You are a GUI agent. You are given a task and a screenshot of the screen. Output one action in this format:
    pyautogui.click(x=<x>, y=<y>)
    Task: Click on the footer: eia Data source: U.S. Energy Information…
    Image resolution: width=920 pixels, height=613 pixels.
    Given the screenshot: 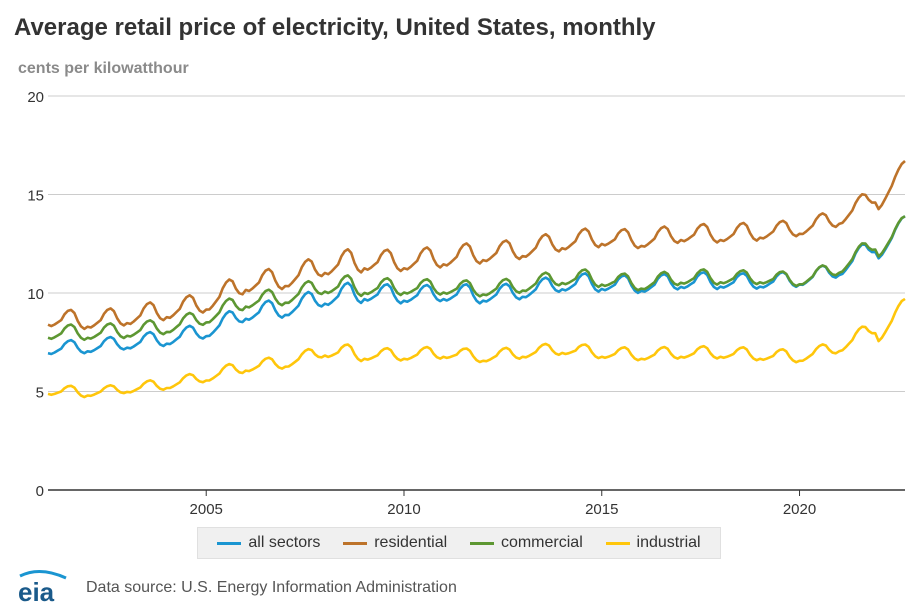 What is the action you would take?
    pyautogui.click(x=236, y=588)
    